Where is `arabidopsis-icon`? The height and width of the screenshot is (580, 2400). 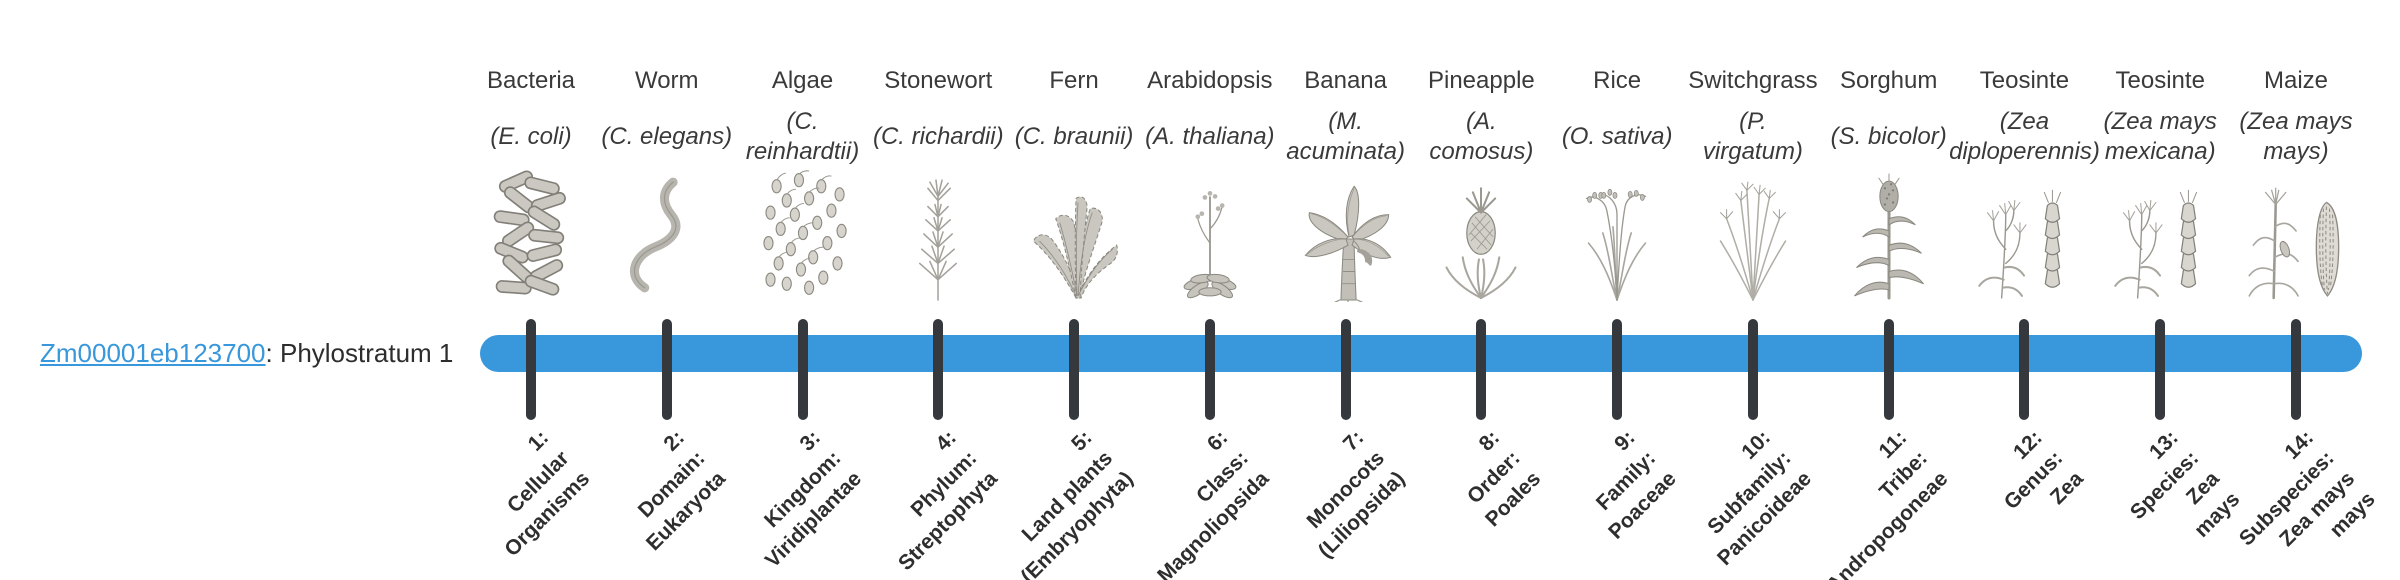 arabidopsis-icon is located at coordinates (1210, 235).